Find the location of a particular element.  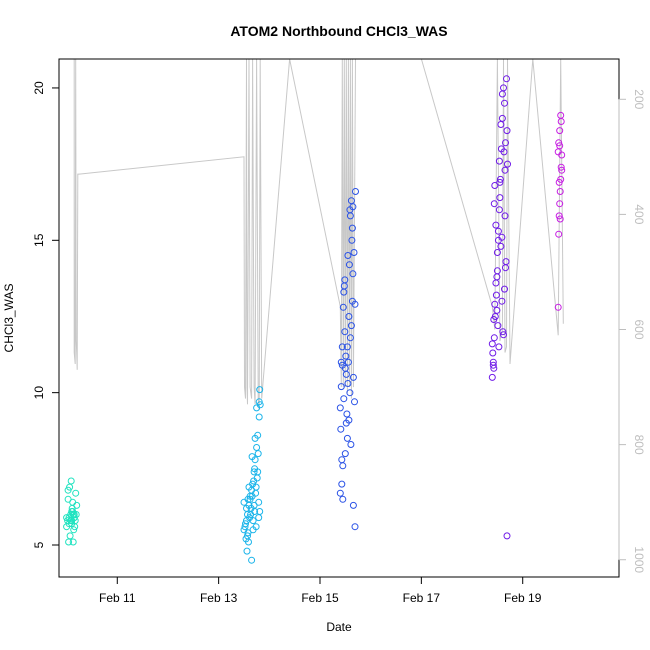

y-axis: 5 10 15 20 is located at coordinates (45, 314).